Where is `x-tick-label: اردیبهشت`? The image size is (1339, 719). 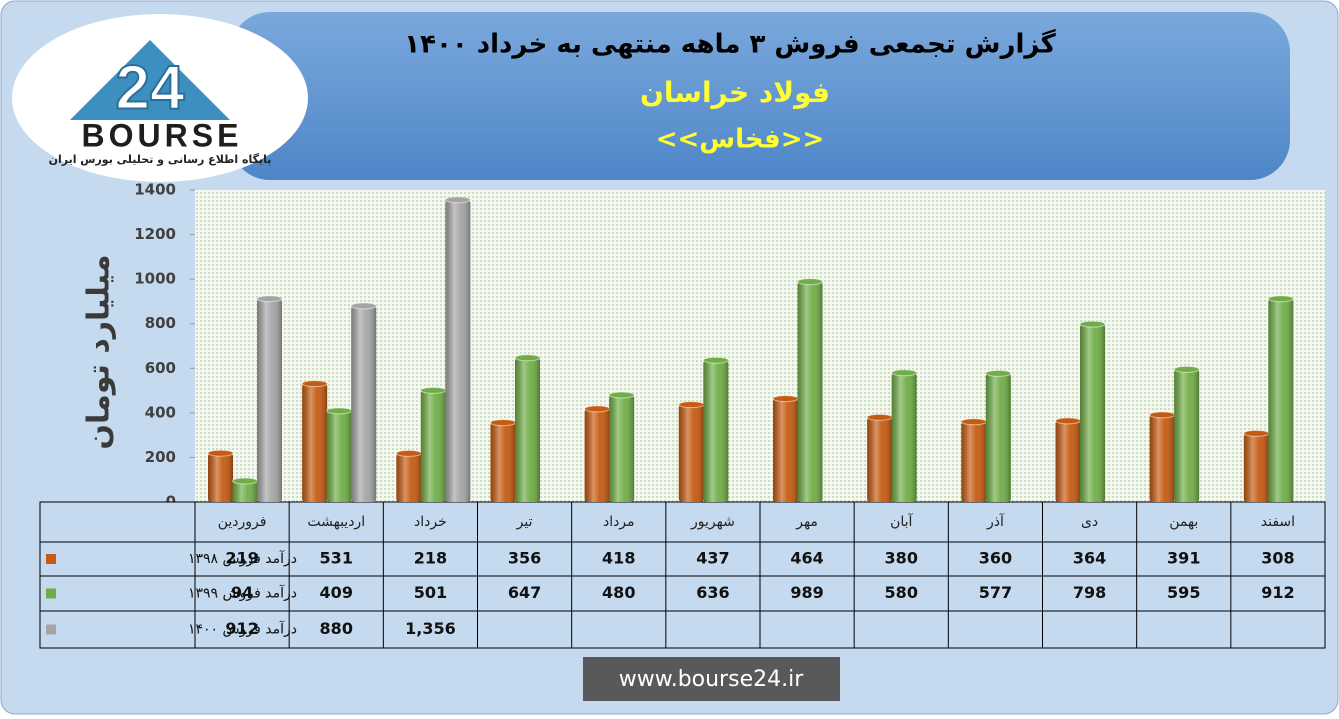
x-tick-label: اردیبهشت is located at coordinates (336, 522).